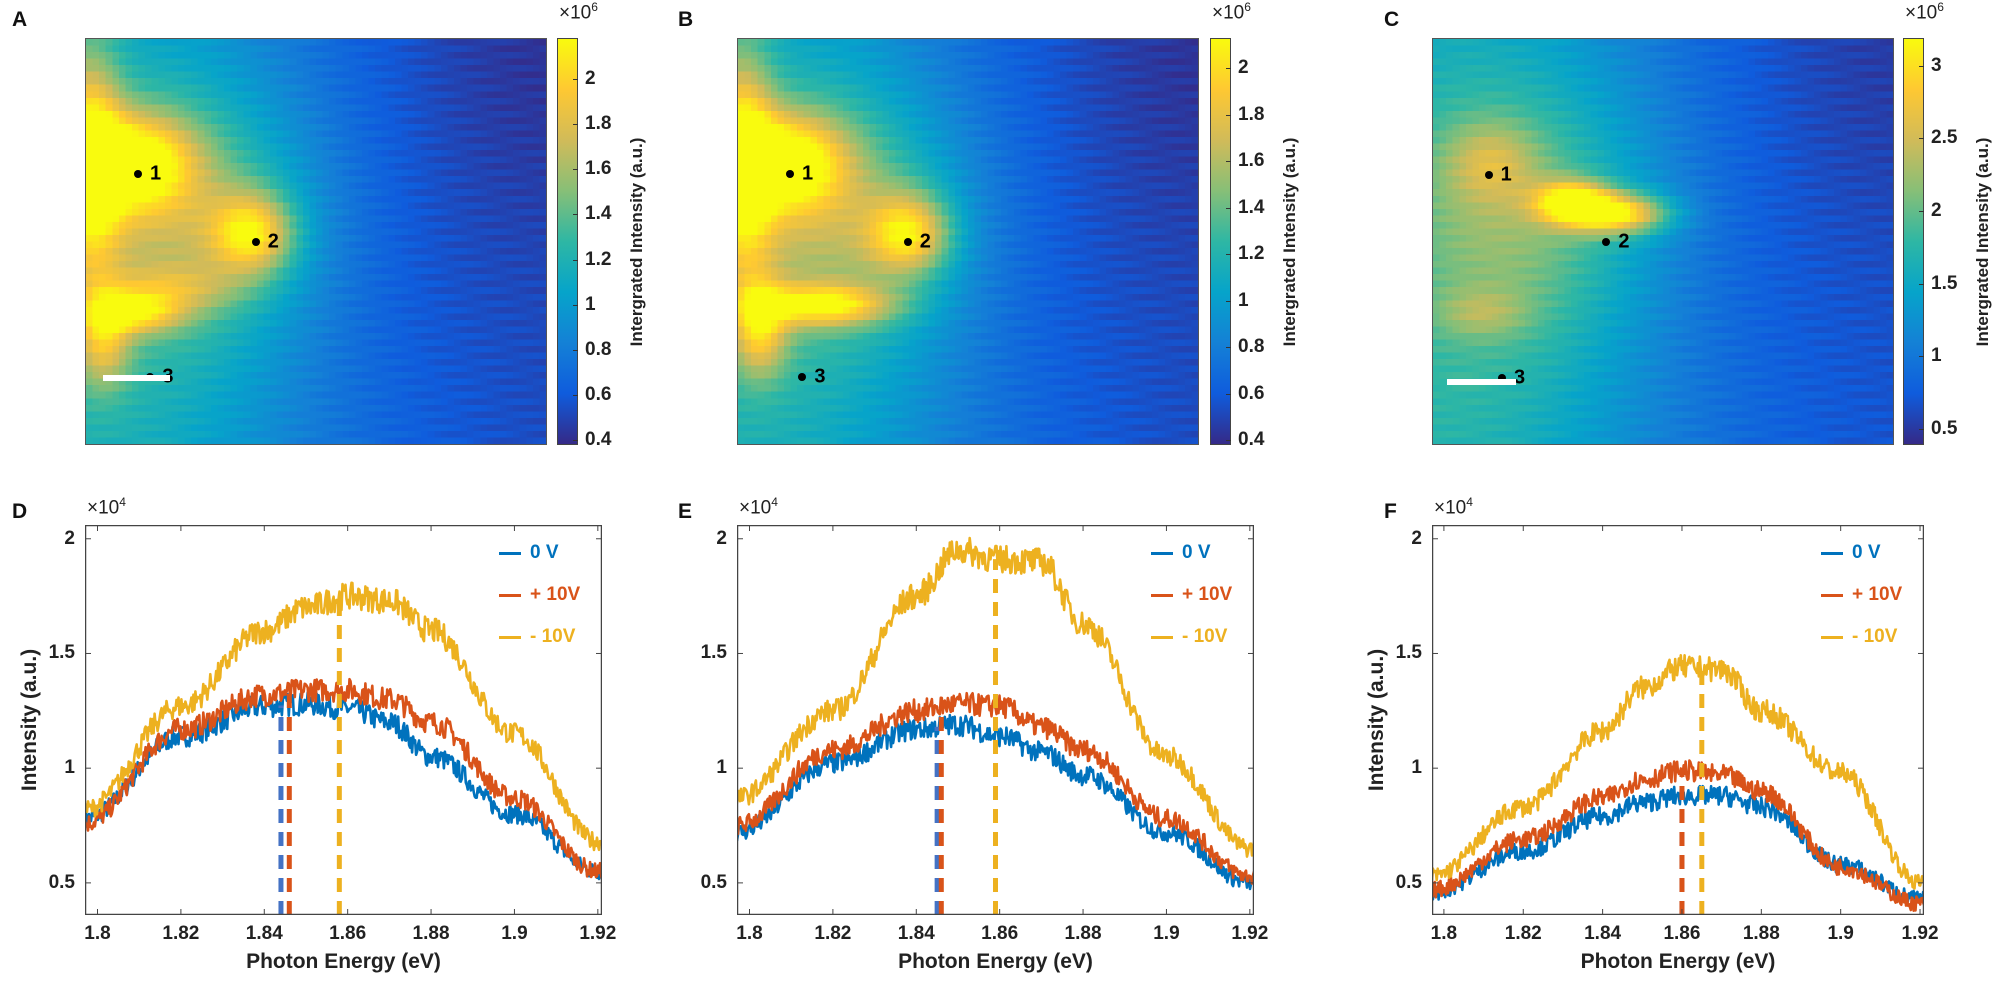 This screenshot has width=1996, height=990. What do you see at coordinates (1875, 636) in the screenshot?
I see `legend-label: - 10V` at bounding box center [1875, 636].